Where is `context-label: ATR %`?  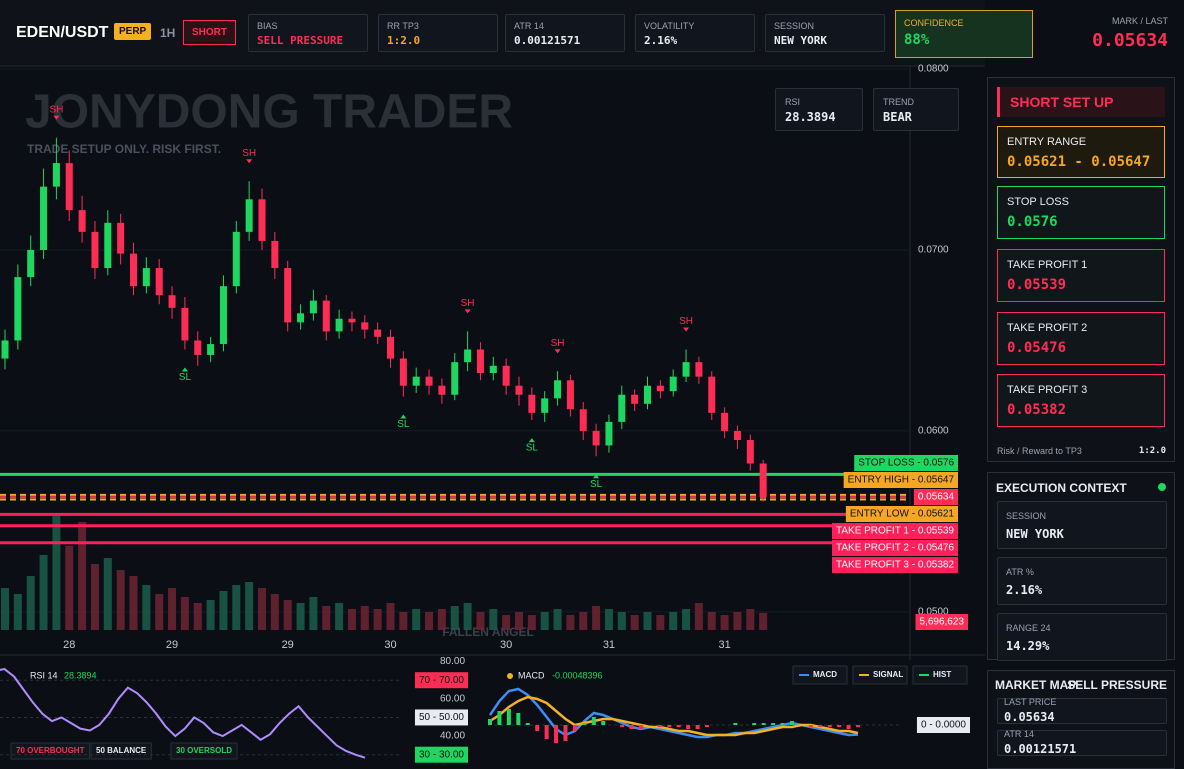 context-label: ATR % is located at coordinates (1020, 572).